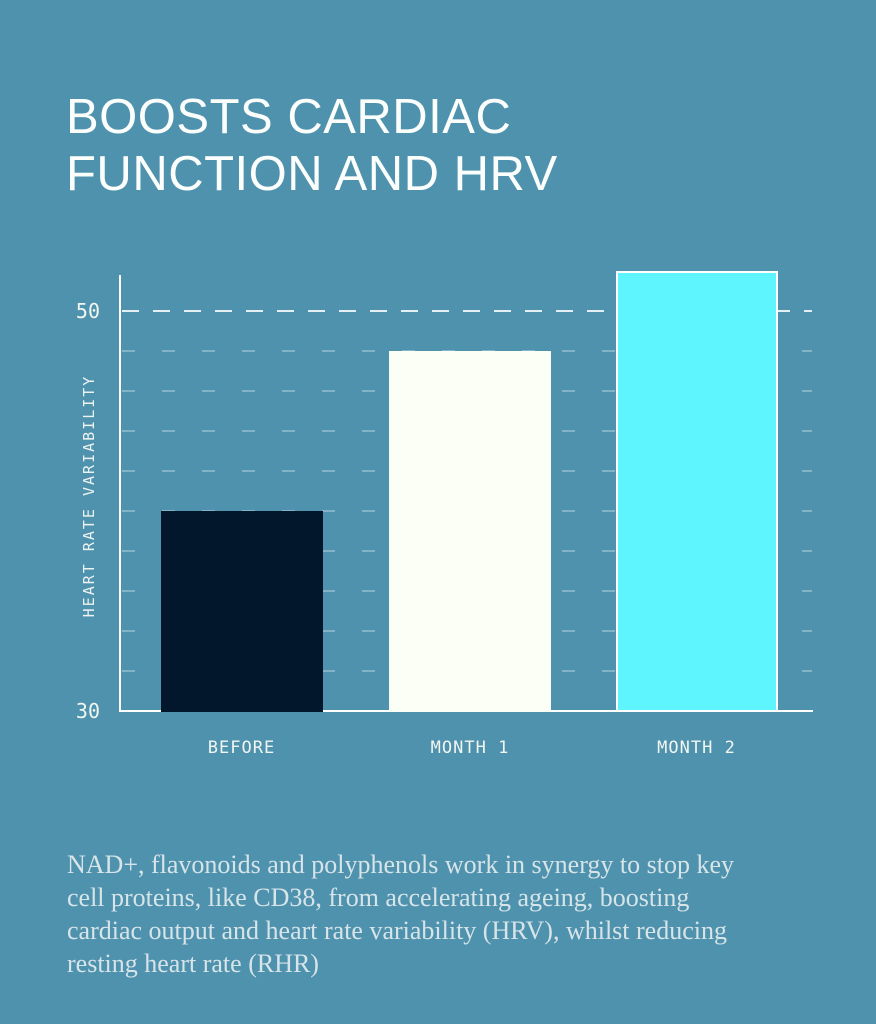 This screenshot has height=1024, width=876. Describe the element at coordinates (87, 711) in the screenshot. I see `y-tick-label-30: 30` at that location.